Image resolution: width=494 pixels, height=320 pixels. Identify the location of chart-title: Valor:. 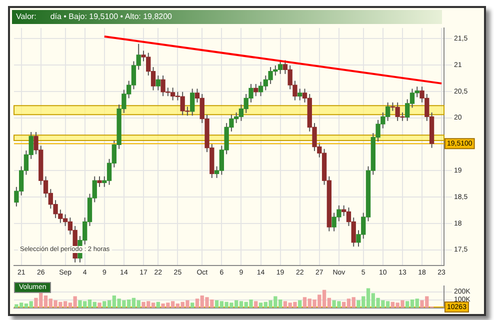
(26, 16).